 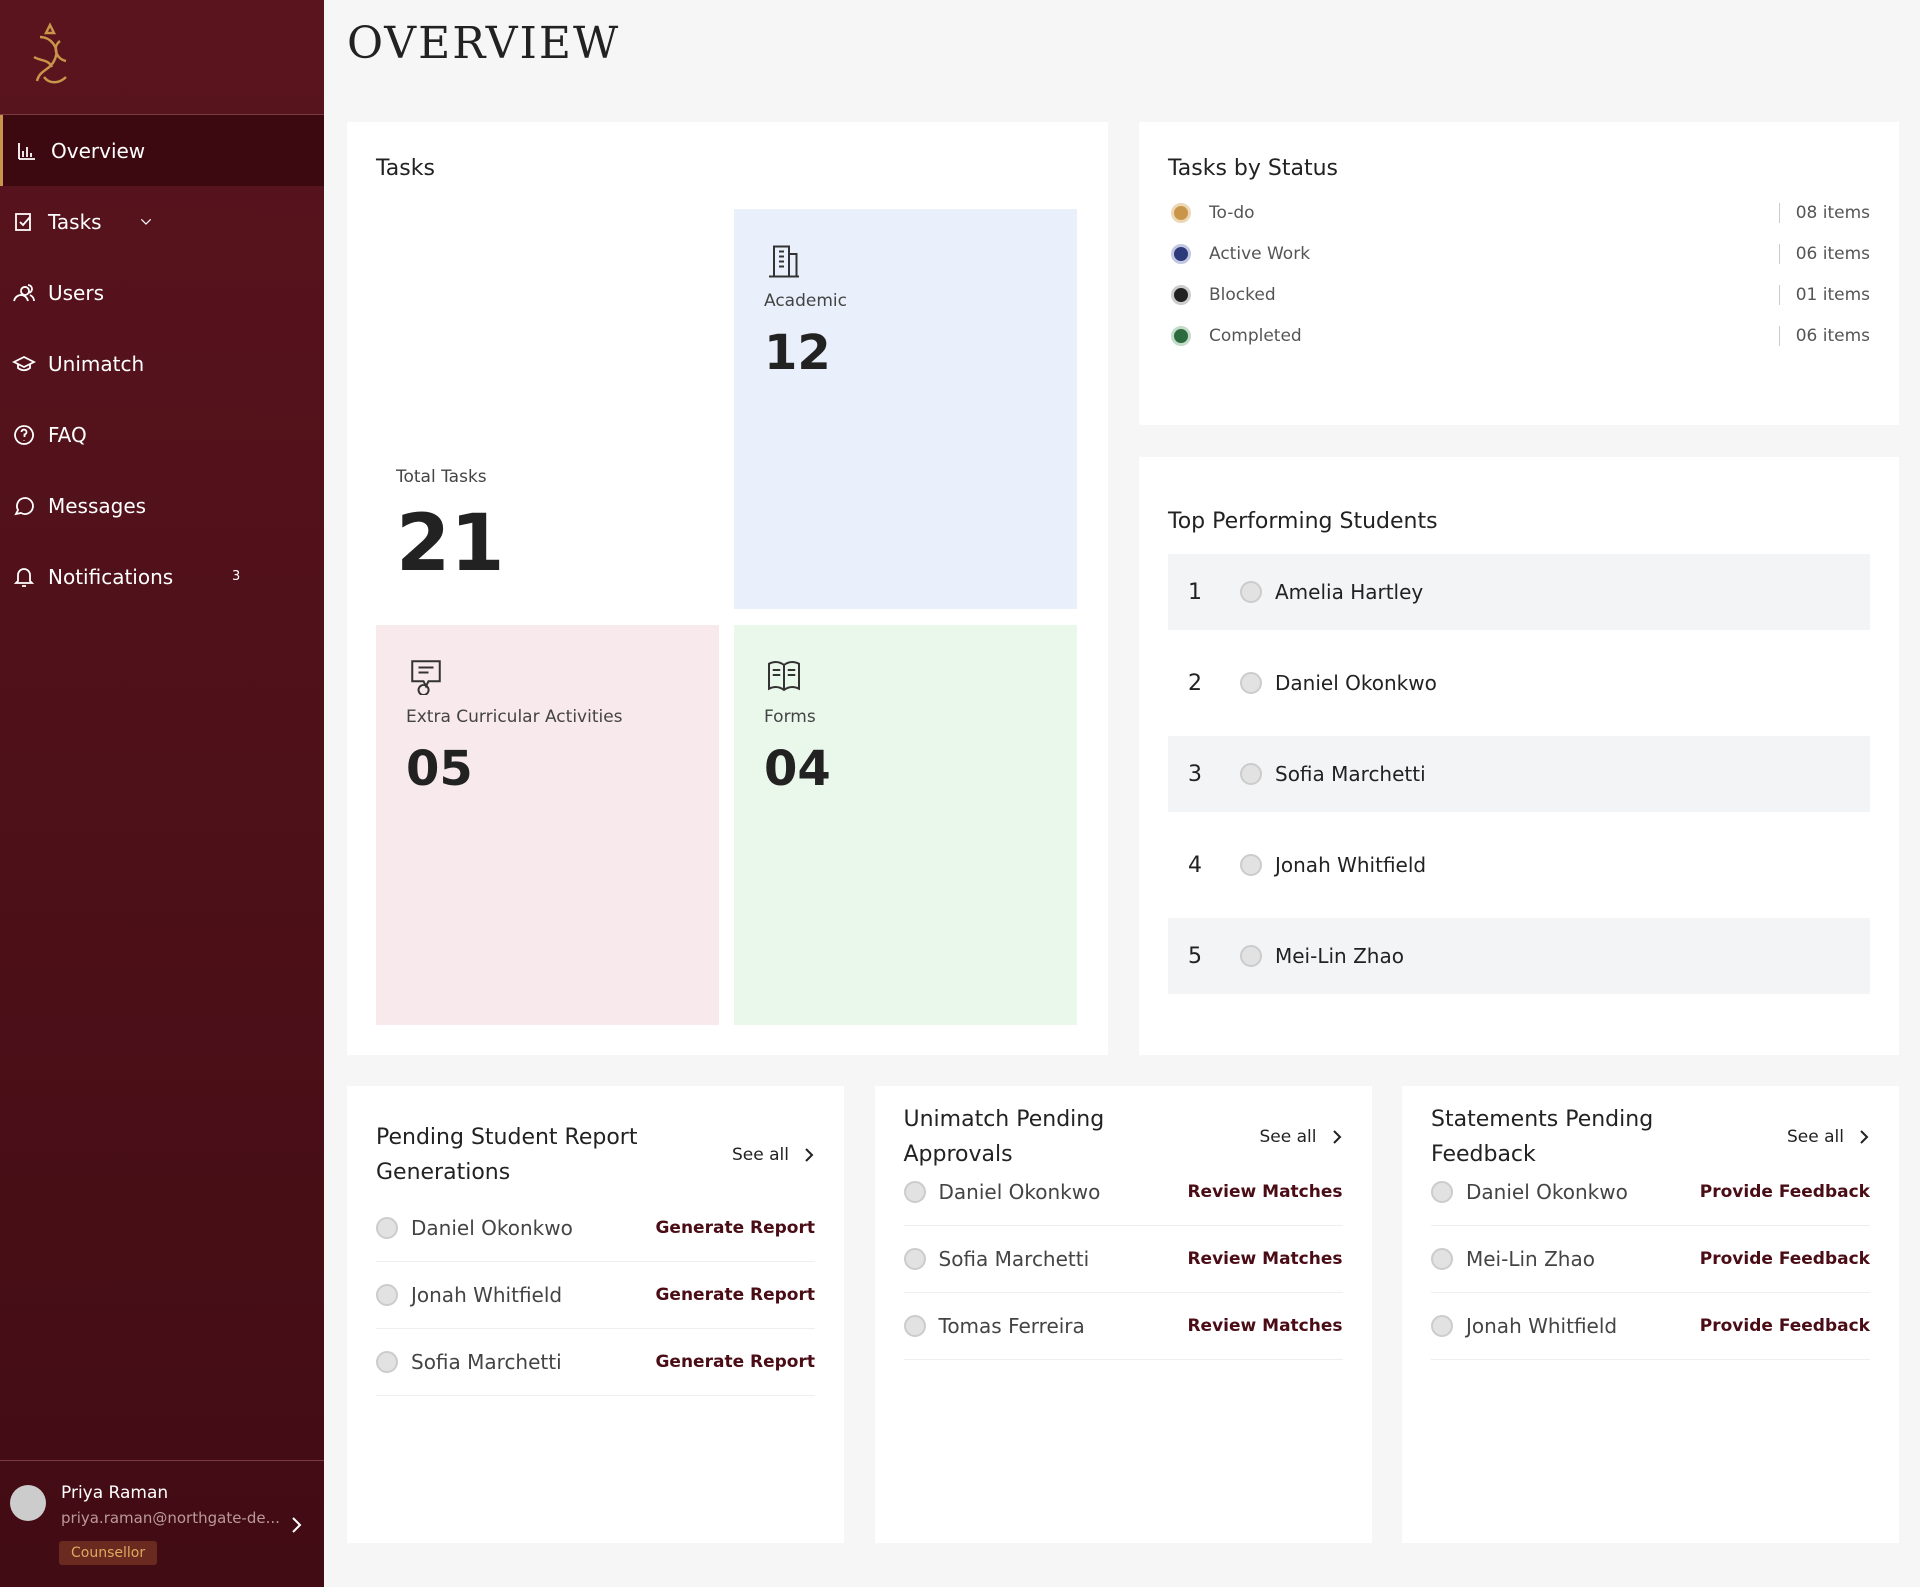 I want to click on tile-label: Total Tasks, so click(x=441, y=477).